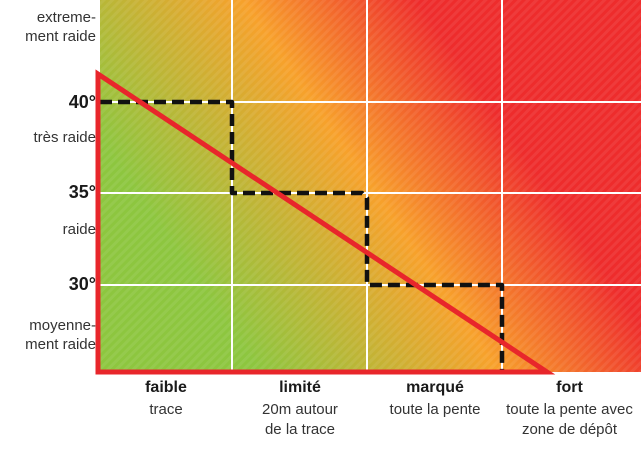  I want to click on ylabel-35-degrees: 35°, so click(82, 192).